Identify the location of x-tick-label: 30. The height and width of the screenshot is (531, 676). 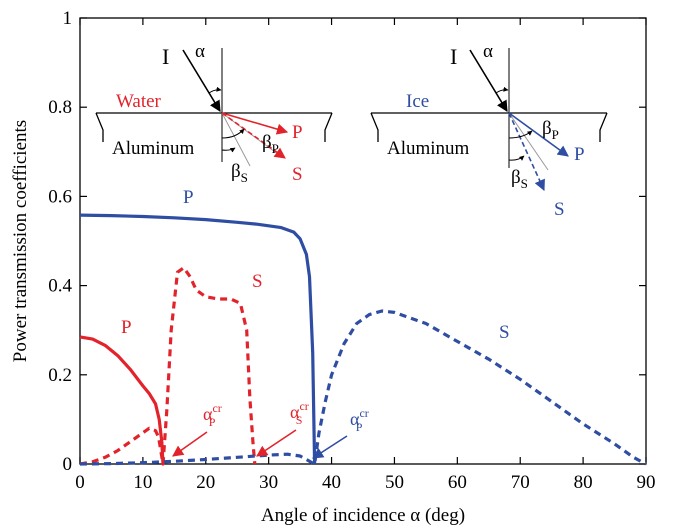
(268, 482).